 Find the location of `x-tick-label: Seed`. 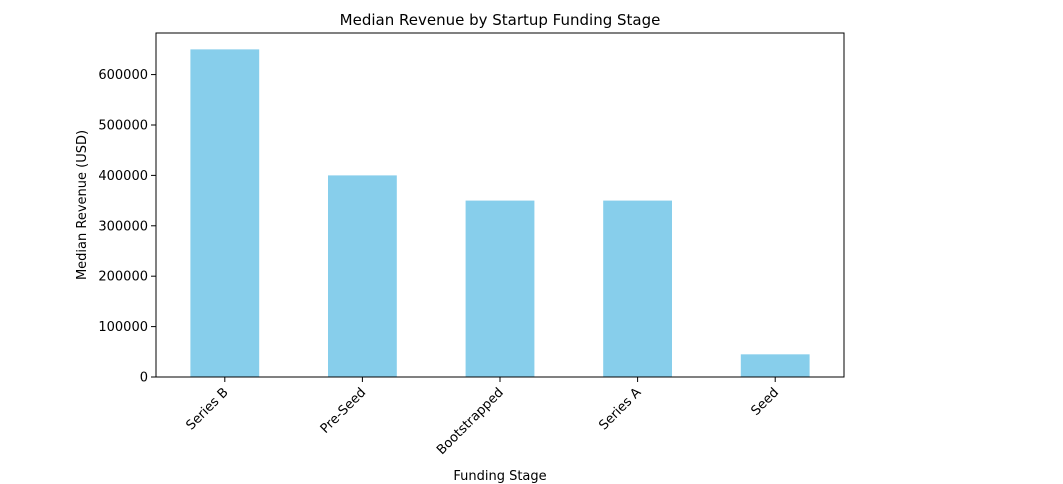

x-tick-label: Seed is located at coordinates (765, 402).